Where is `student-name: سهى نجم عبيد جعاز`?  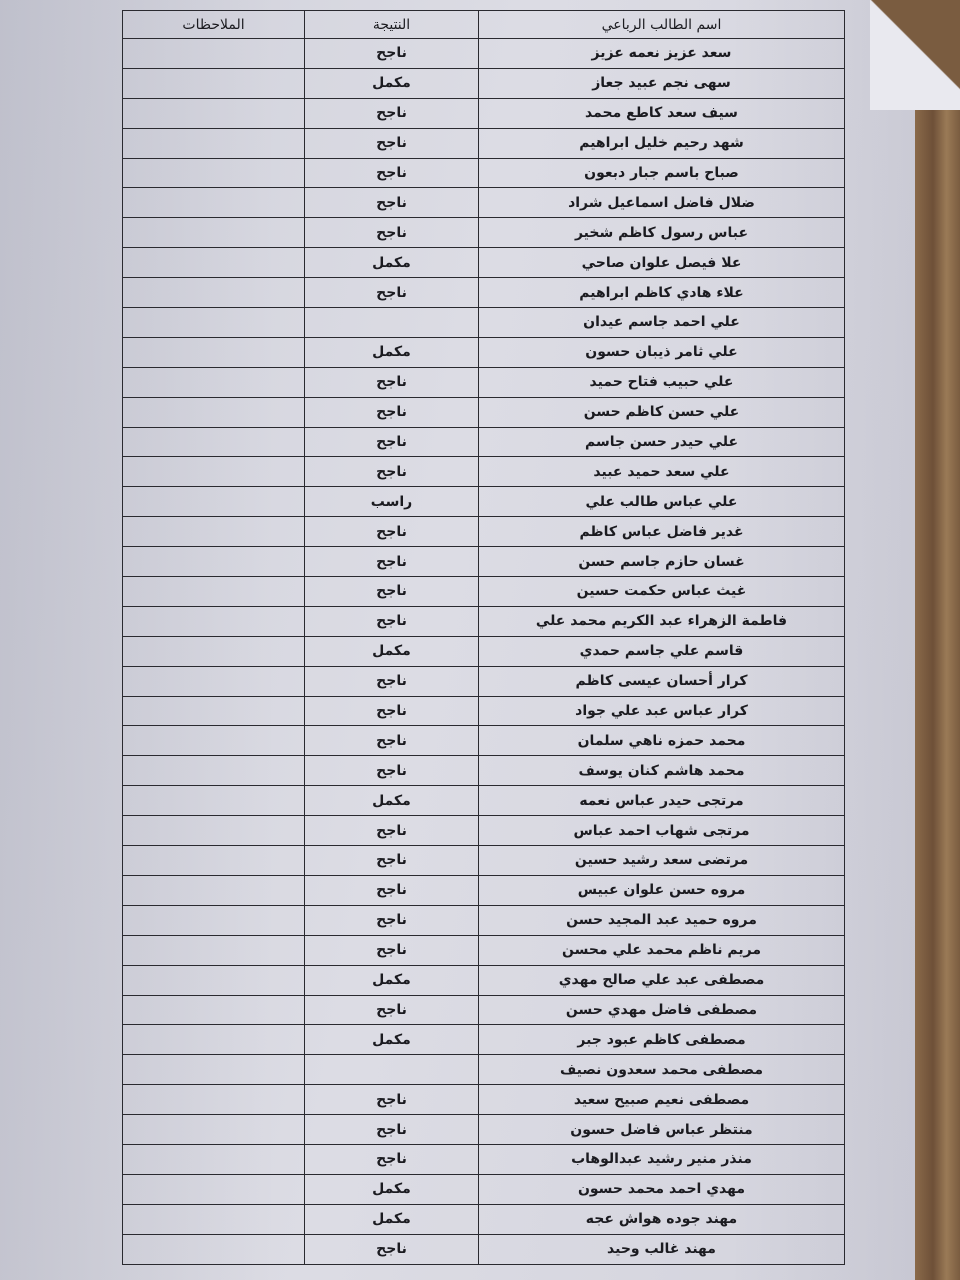 student-name: سهى نجم عبيد جعاز is located at coordinates (661, 83).